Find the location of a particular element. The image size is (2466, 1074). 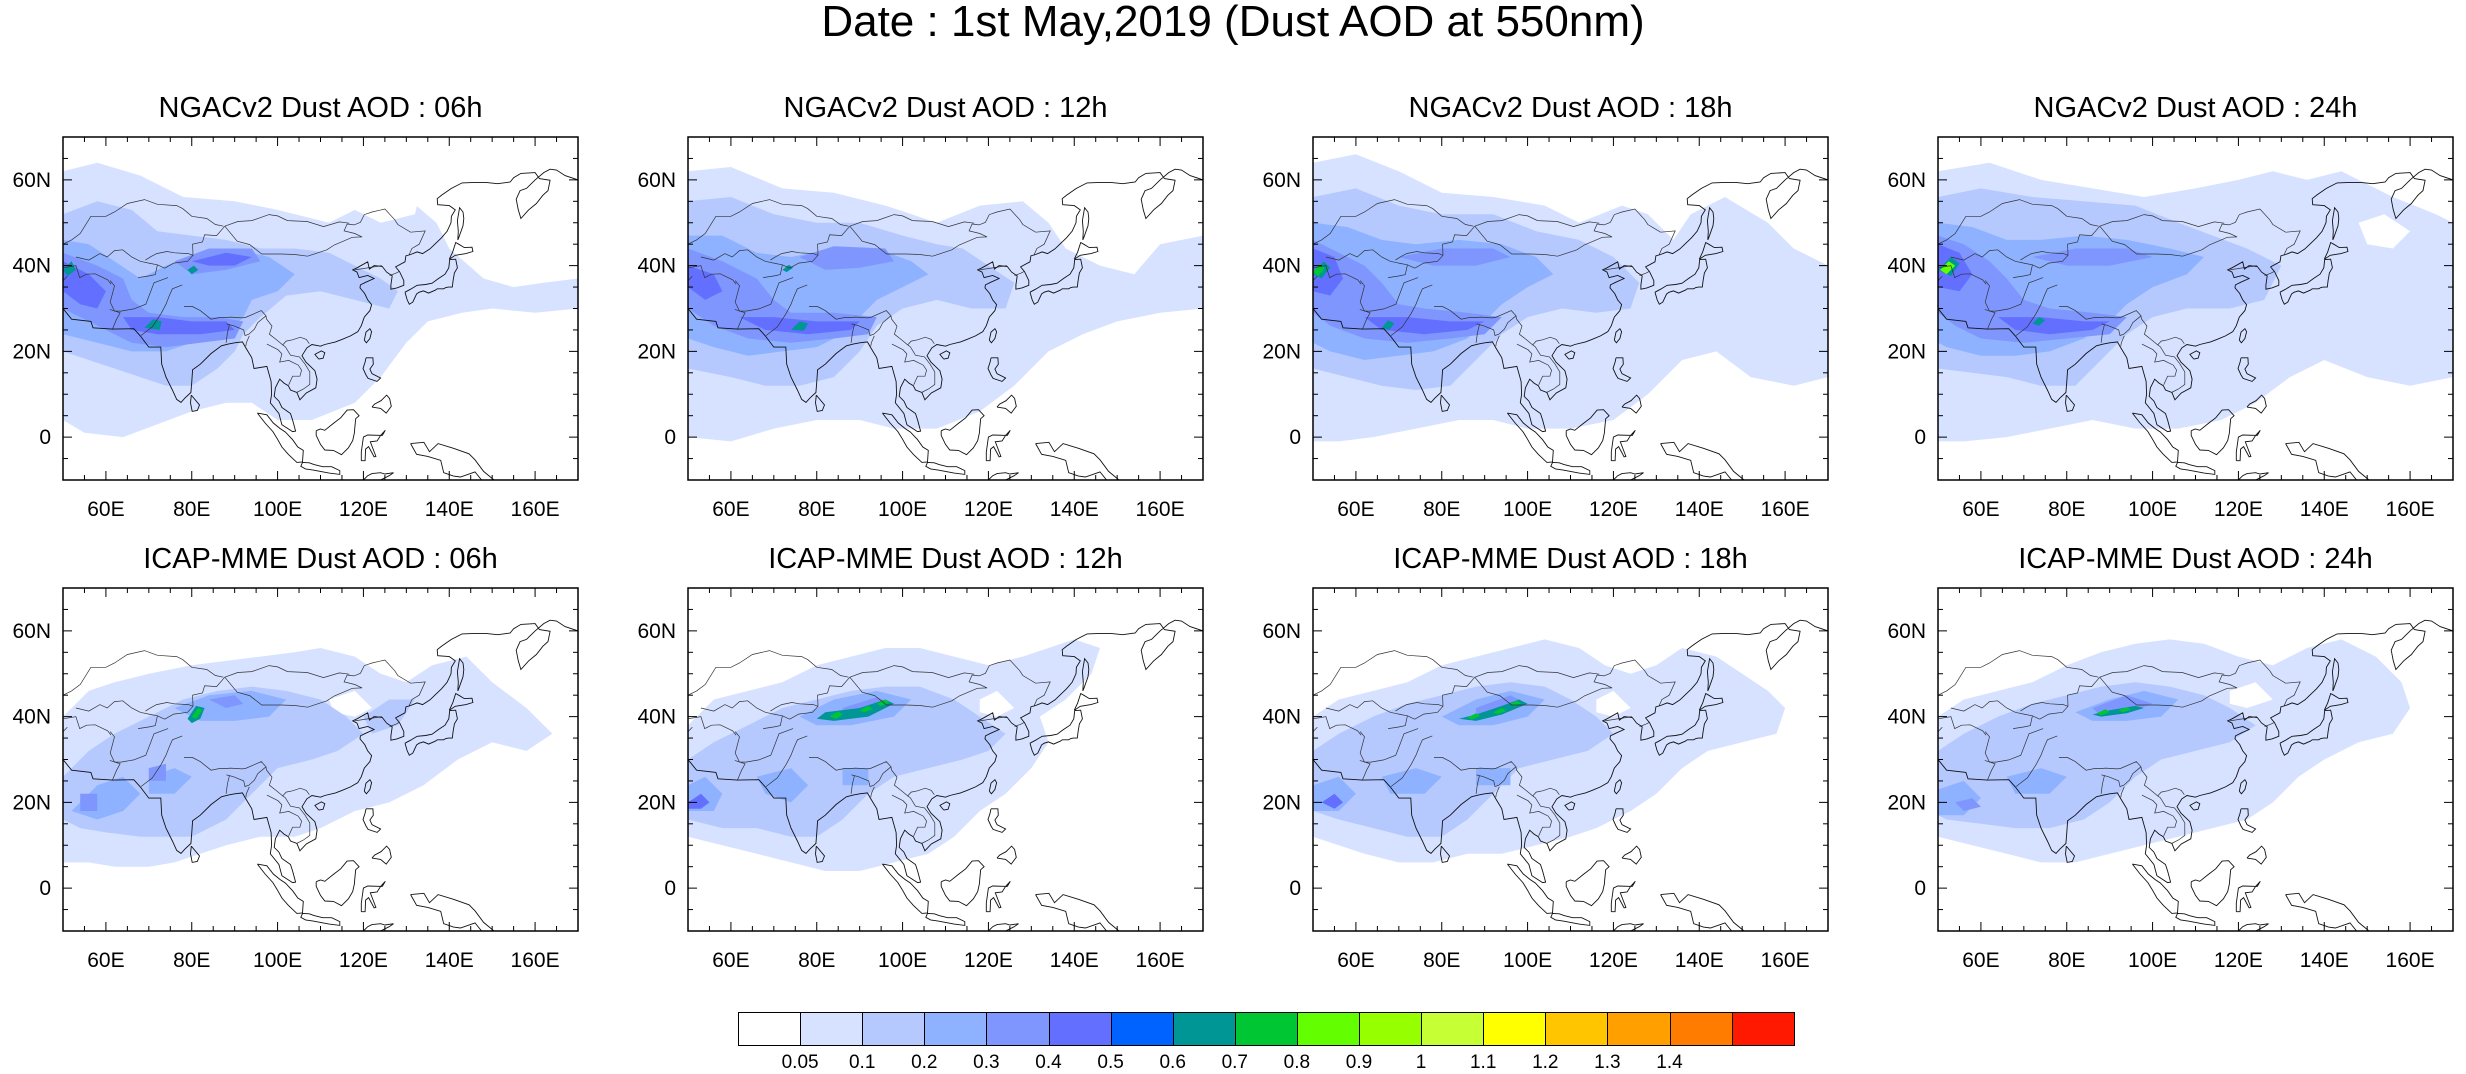

panel-title: NGACv2 Dust AOD : 24h is located at coordinates (2191, 108).